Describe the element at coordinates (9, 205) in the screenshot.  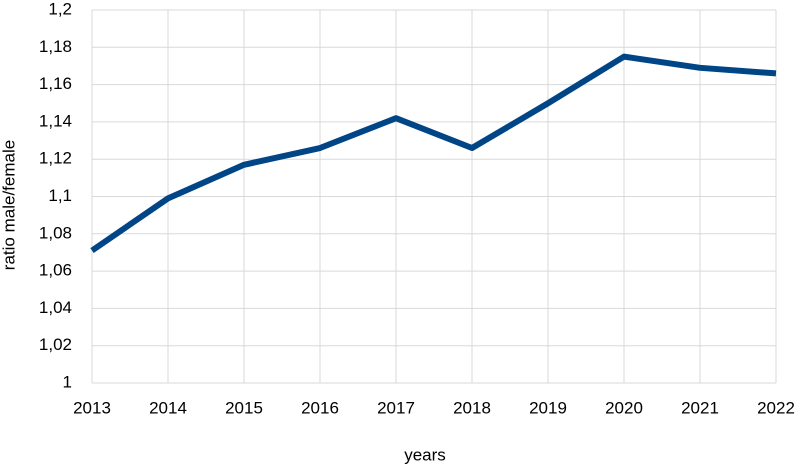
I see `y-axis-label: ratio male/female` at that location.